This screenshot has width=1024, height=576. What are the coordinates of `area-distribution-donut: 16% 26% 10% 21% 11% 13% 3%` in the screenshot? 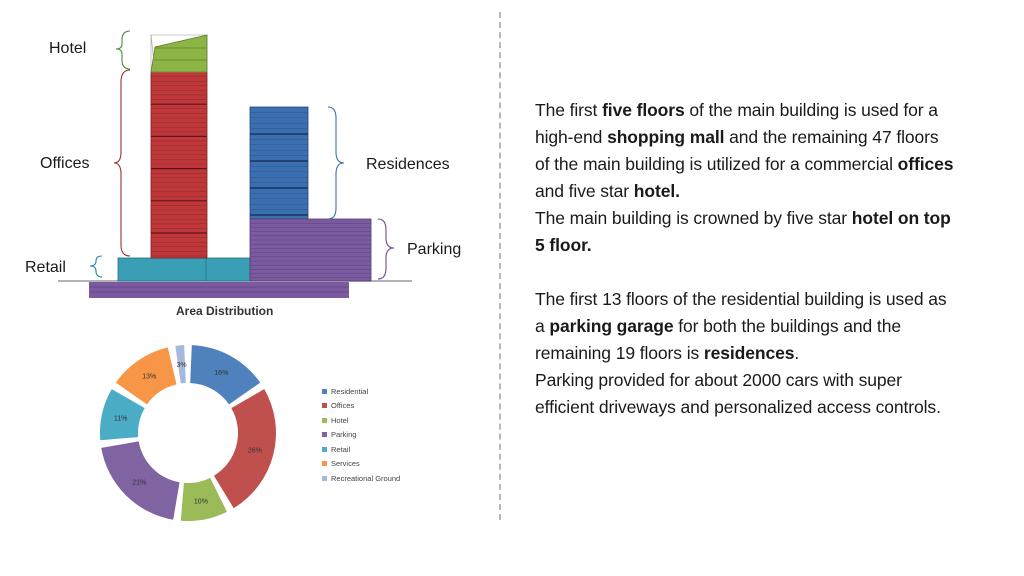 It's located at (188, 433).